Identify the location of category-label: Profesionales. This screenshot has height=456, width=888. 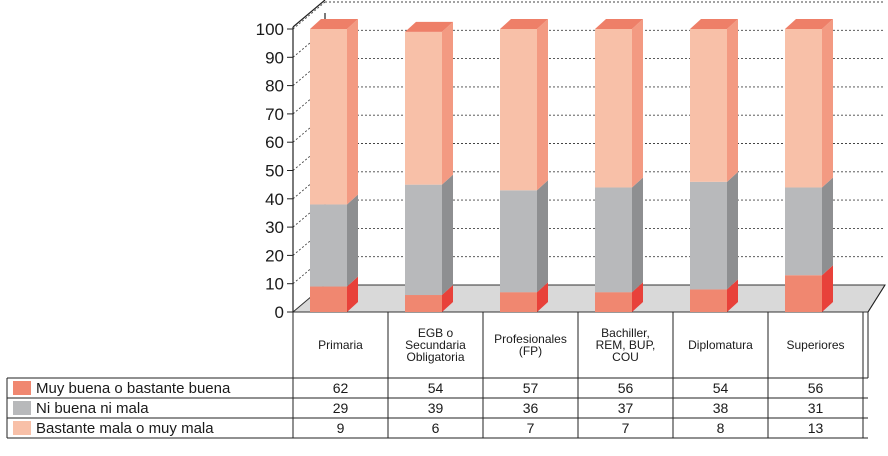
(530, 339).